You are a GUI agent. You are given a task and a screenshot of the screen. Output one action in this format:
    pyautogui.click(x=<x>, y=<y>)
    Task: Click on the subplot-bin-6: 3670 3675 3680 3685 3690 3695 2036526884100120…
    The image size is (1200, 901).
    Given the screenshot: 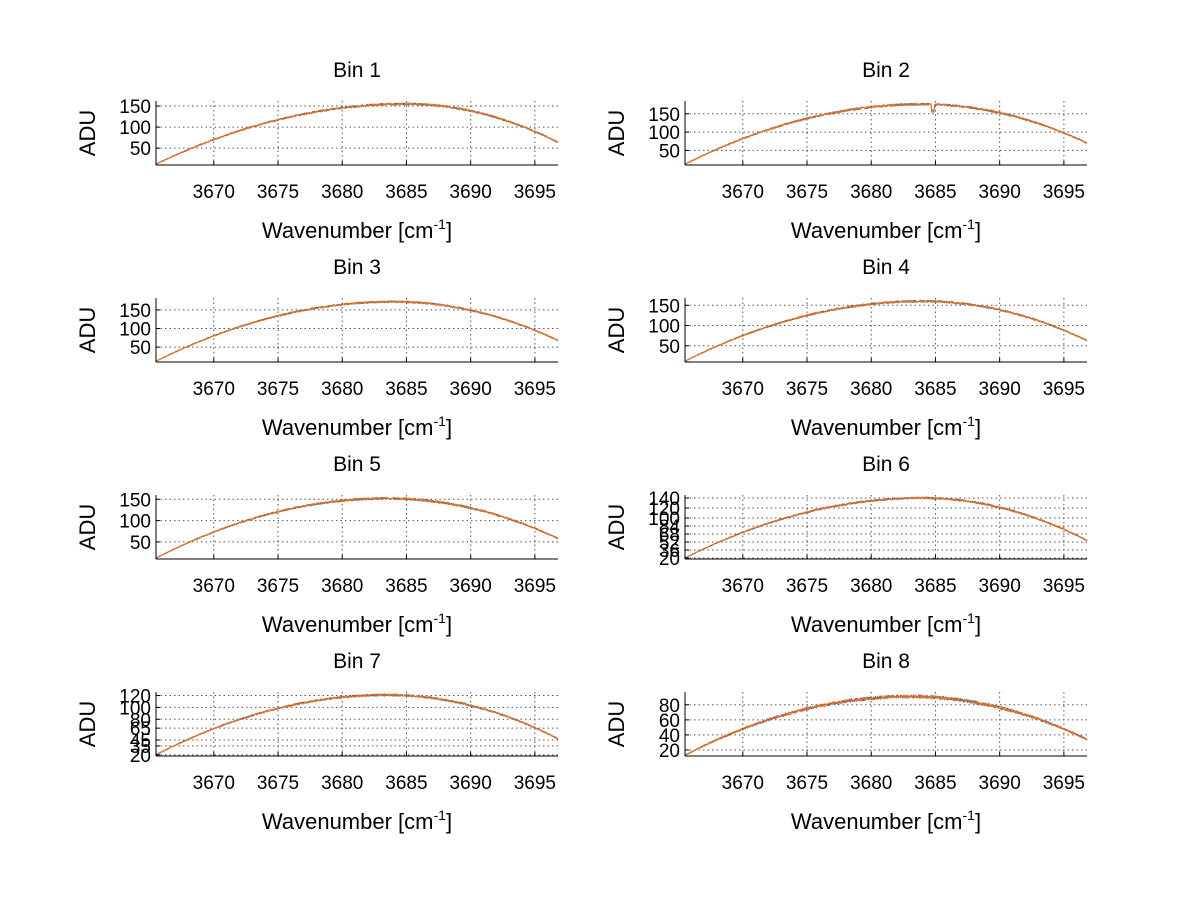 What is the action you would take?
    pyautogui.click(x=846, y=545)
    